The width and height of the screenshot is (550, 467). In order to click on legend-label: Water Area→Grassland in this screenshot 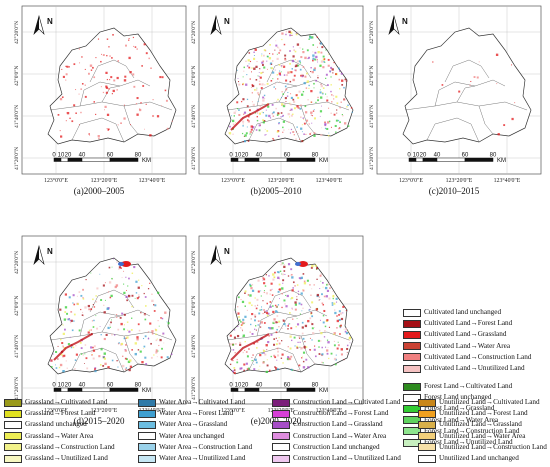, I will do `click(193, 424)`.